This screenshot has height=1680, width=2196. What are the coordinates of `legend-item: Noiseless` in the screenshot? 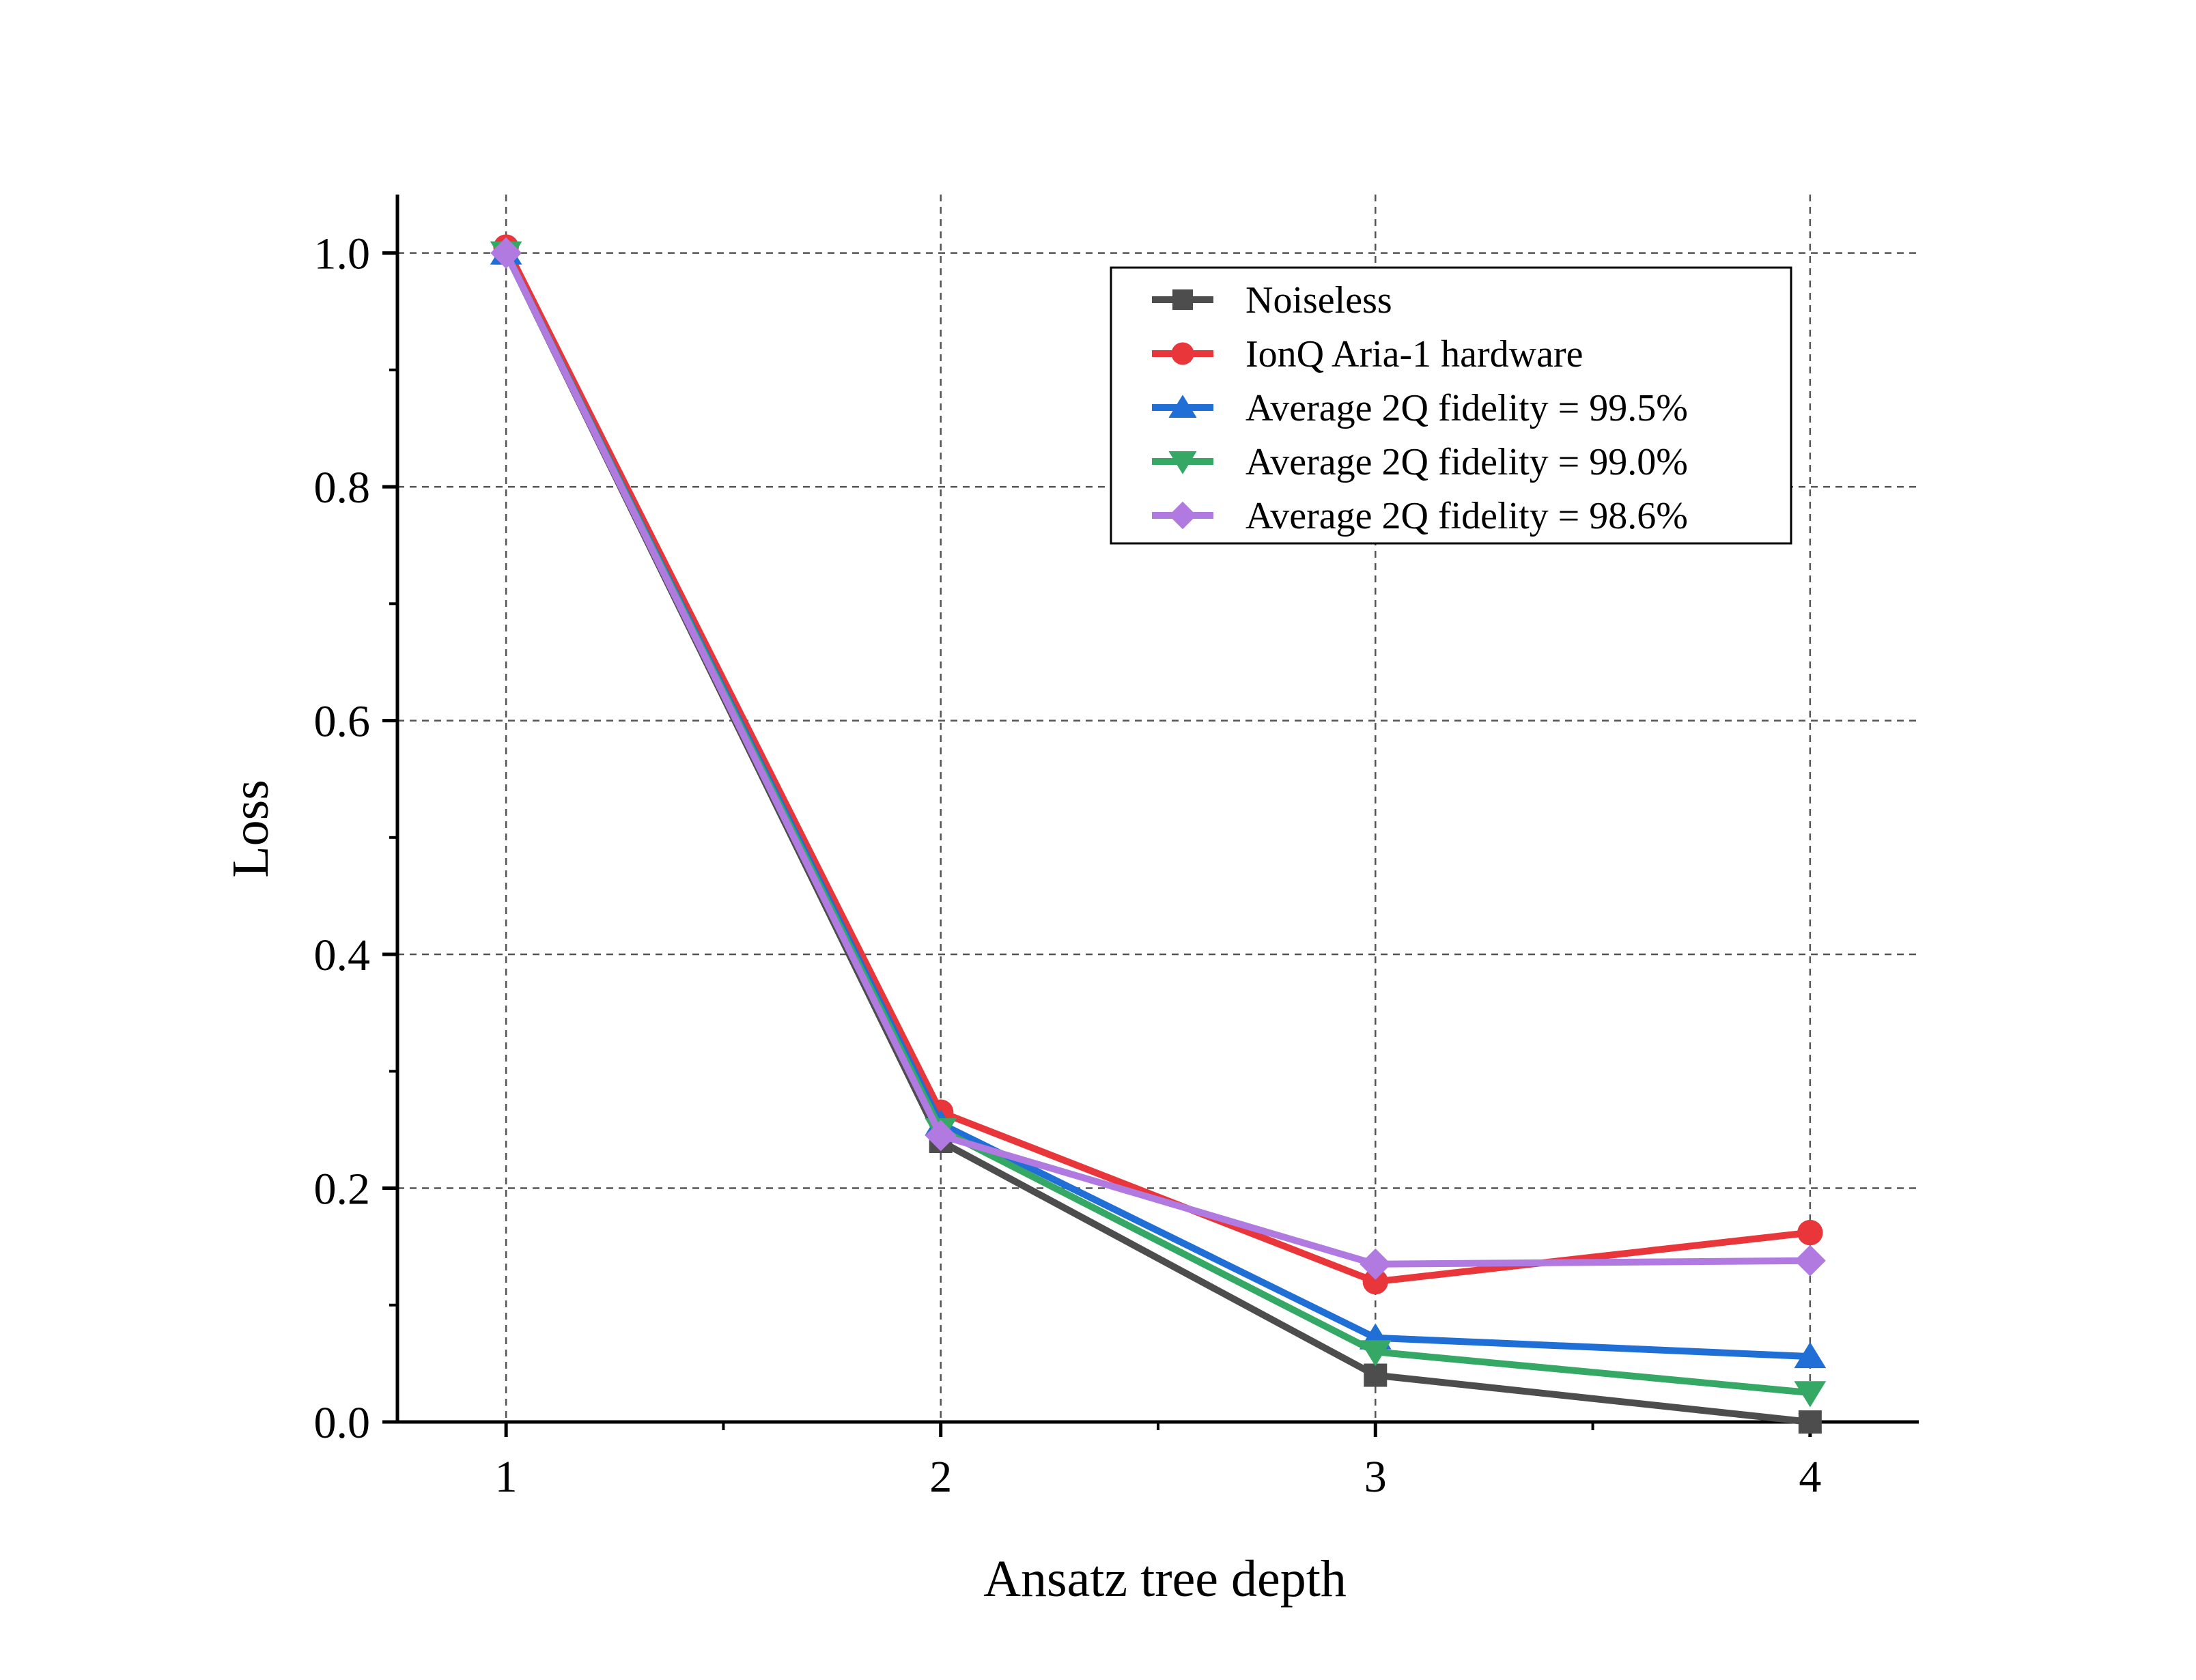 It's located at (1272, 300).